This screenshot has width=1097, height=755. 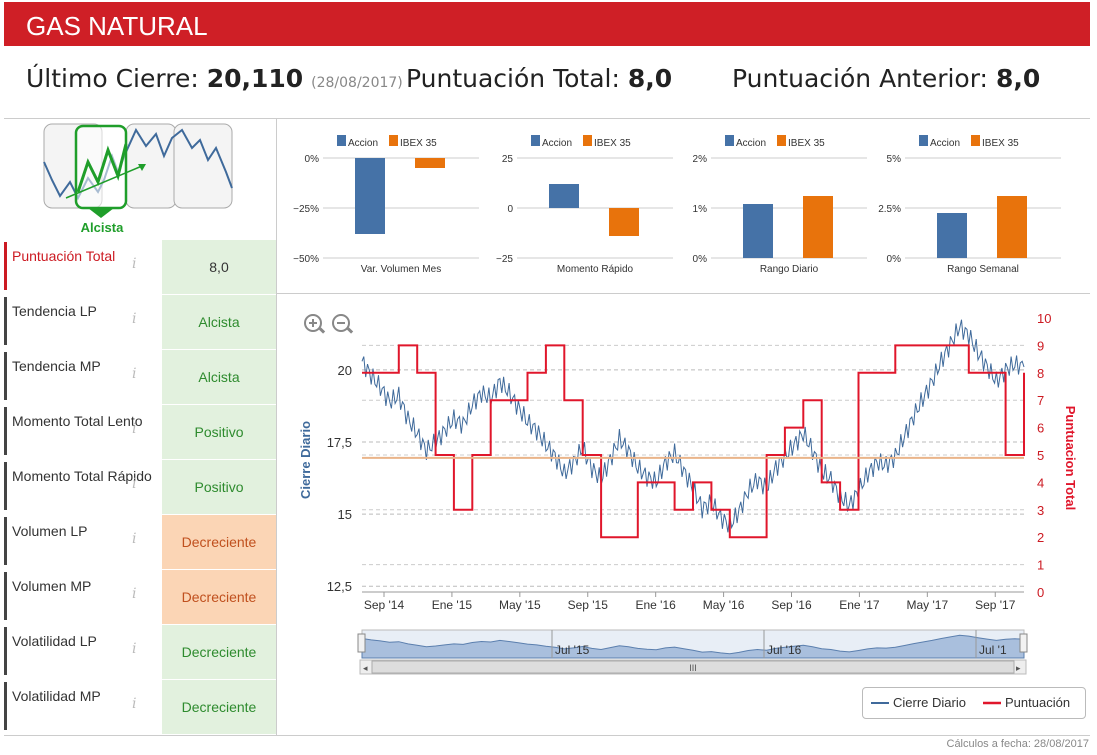 What do you see at coordinates (889, 209) in the screenshot?
I see `y-tick-label: 2.5%` at bounding box center [889, 209].